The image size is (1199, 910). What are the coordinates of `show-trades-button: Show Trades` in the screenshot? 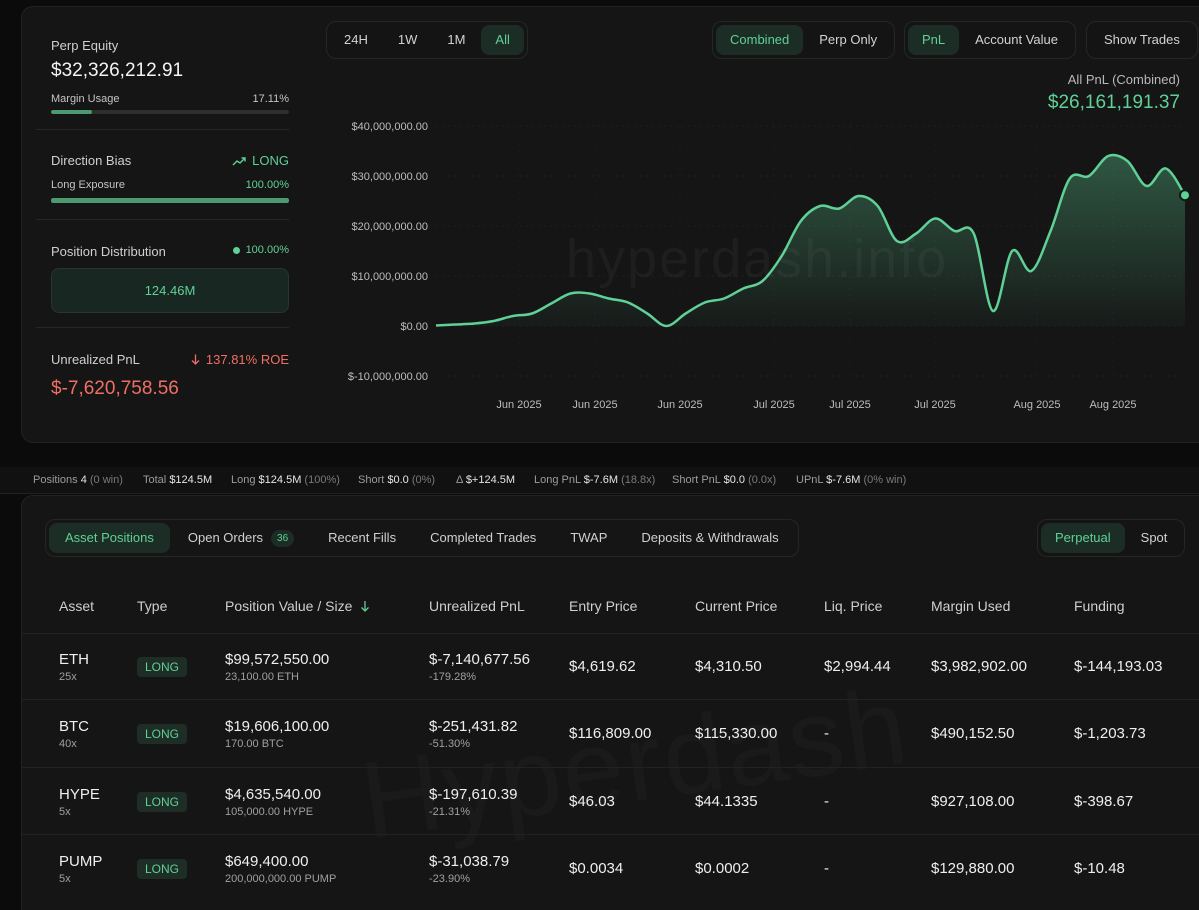 It's located at (1142, 39).